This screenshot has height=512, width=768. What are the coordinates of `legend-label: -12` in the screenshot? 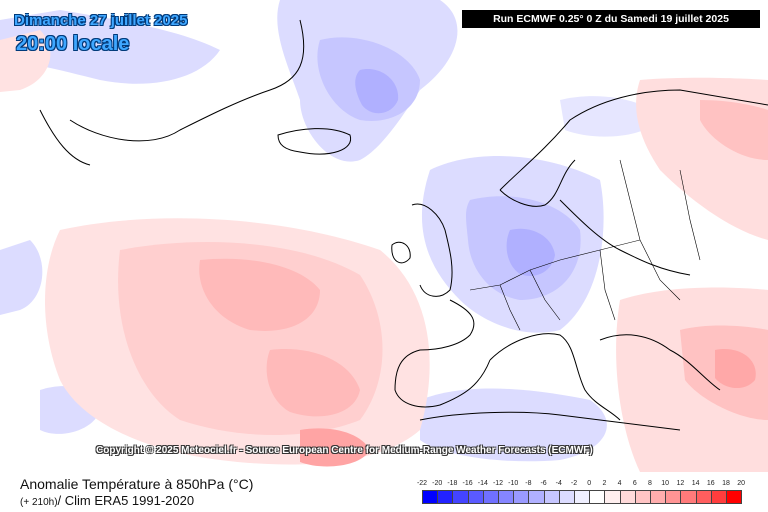 It's located at (498, 483).